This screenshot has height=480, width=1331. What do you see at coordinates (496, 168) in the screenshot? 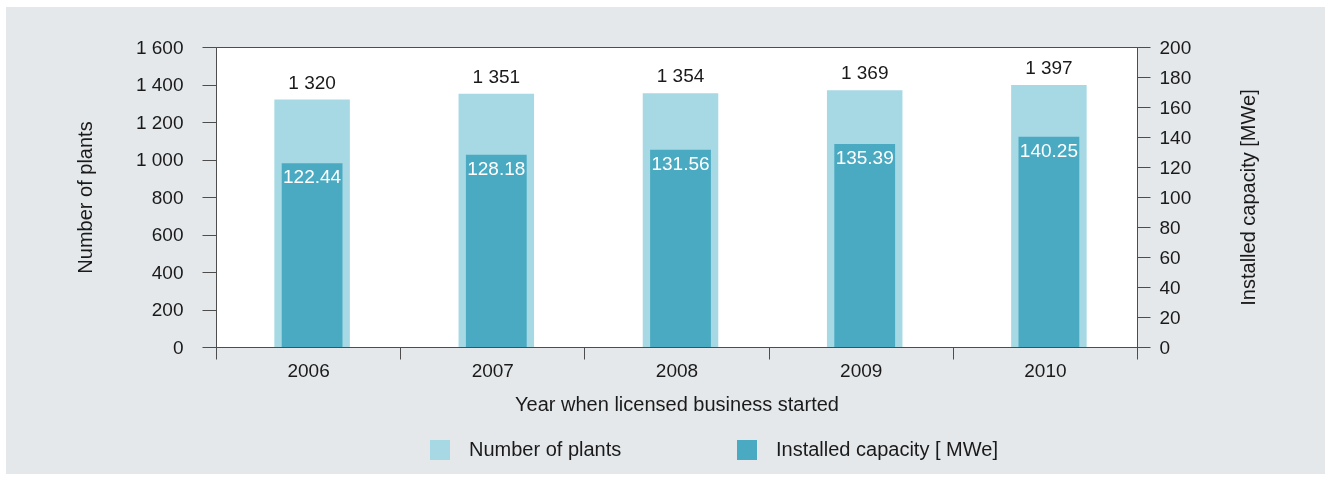
I see `data-label: 128.18` at bounding box center [496, 168].